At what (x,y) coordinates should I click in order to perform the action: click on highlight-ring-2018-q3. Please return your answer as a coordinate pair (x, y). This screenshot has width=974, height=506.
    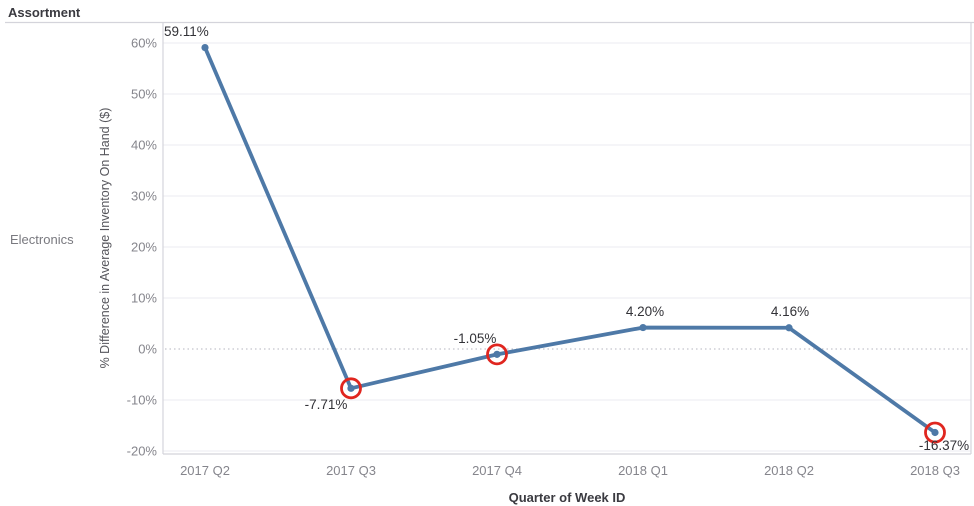
    Looking at the image, I should click on (935, 432).